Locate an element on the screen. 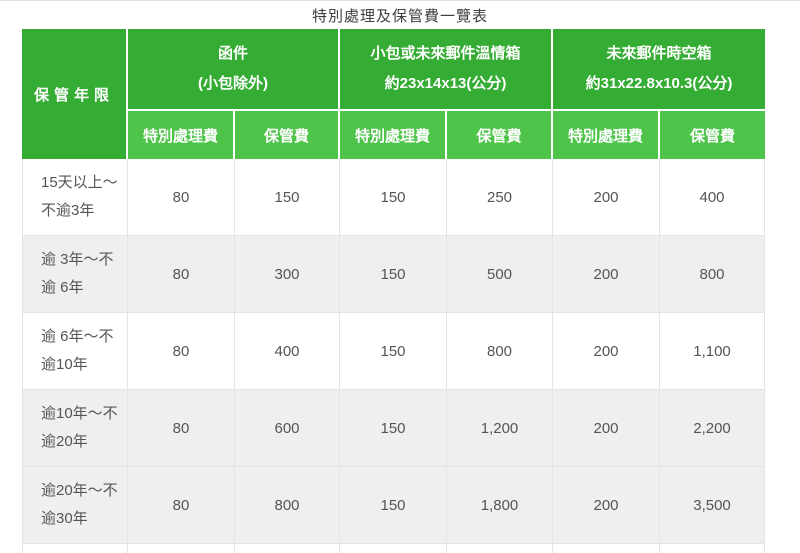  fee-cell: 500 is located at coordinates (500, 274).